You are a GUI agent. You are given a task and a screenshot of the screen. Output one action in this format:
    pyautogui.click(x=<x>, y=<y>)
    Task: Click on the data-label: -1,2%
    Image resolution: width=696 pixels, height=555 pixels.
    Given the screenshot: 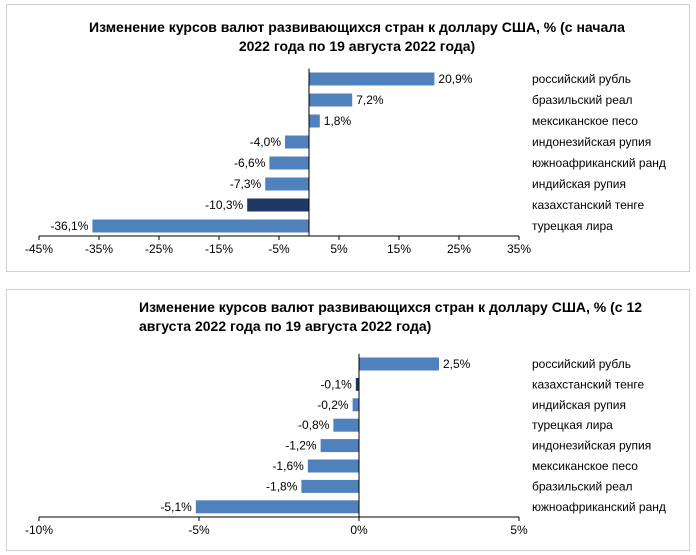 What is the action you would take?
    pyautogui.click(x=301, y=446)
    